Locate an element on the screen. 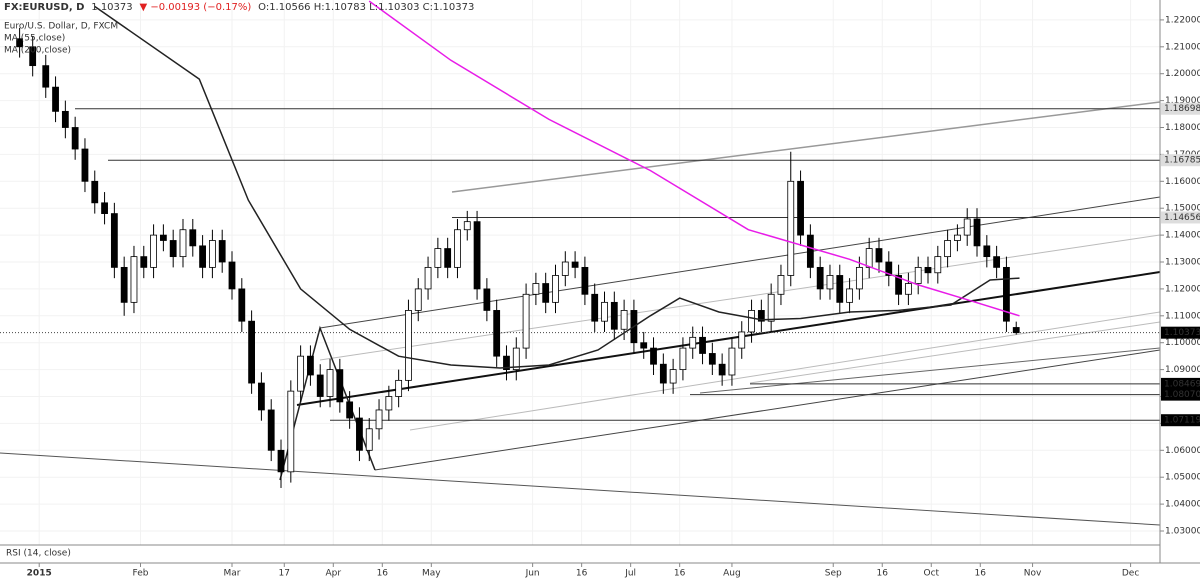 This screenshot has height=583, width=1200. y-tick-label: 1.20000 is located at coordinates (1182, 74).